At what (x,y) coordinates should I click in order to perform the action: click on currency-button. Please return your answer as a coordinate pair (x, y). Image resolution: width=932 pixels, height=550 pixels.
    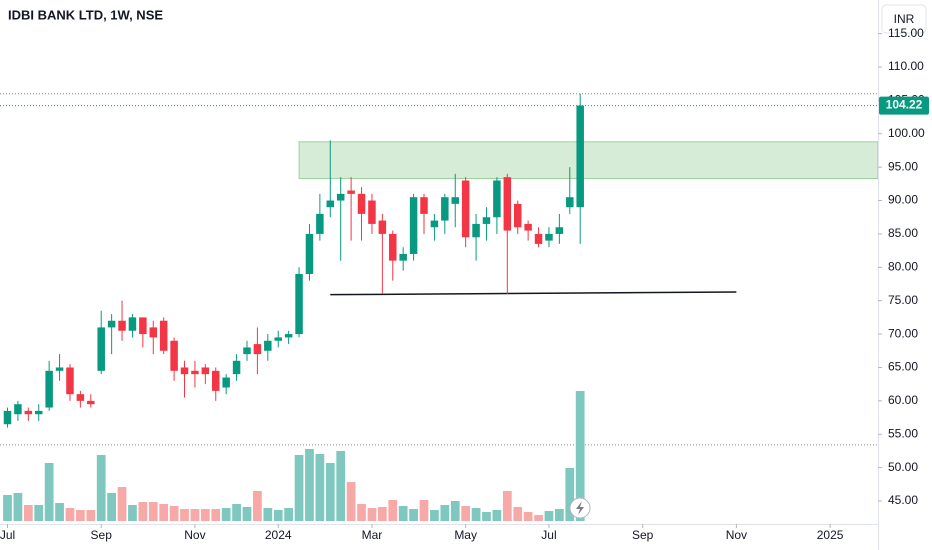
    Looking at the image, I should click on (904, 19).